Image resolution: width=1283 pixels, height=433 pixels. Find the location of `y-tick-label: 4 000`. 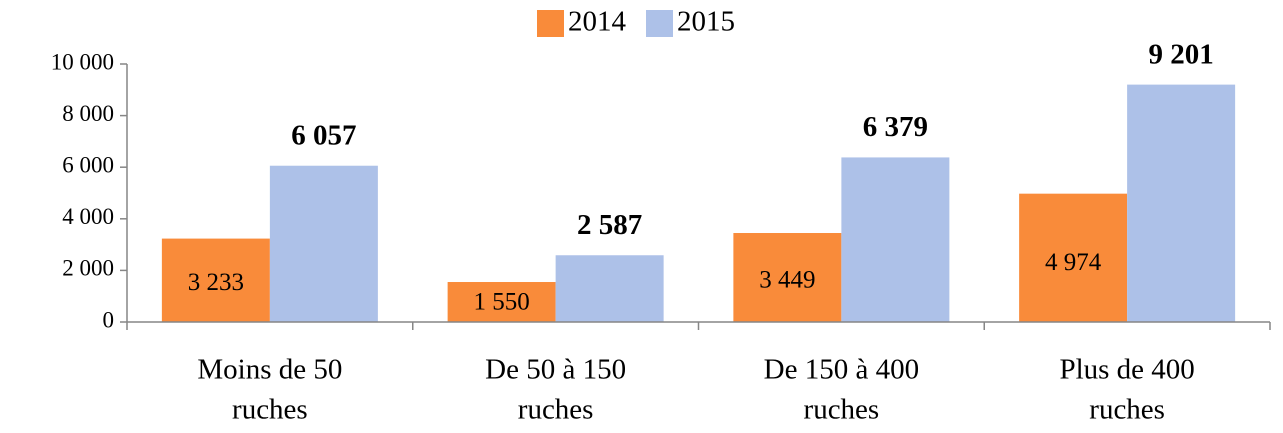

y-tick-label: 4 000 is located at coordinates (88, 216).